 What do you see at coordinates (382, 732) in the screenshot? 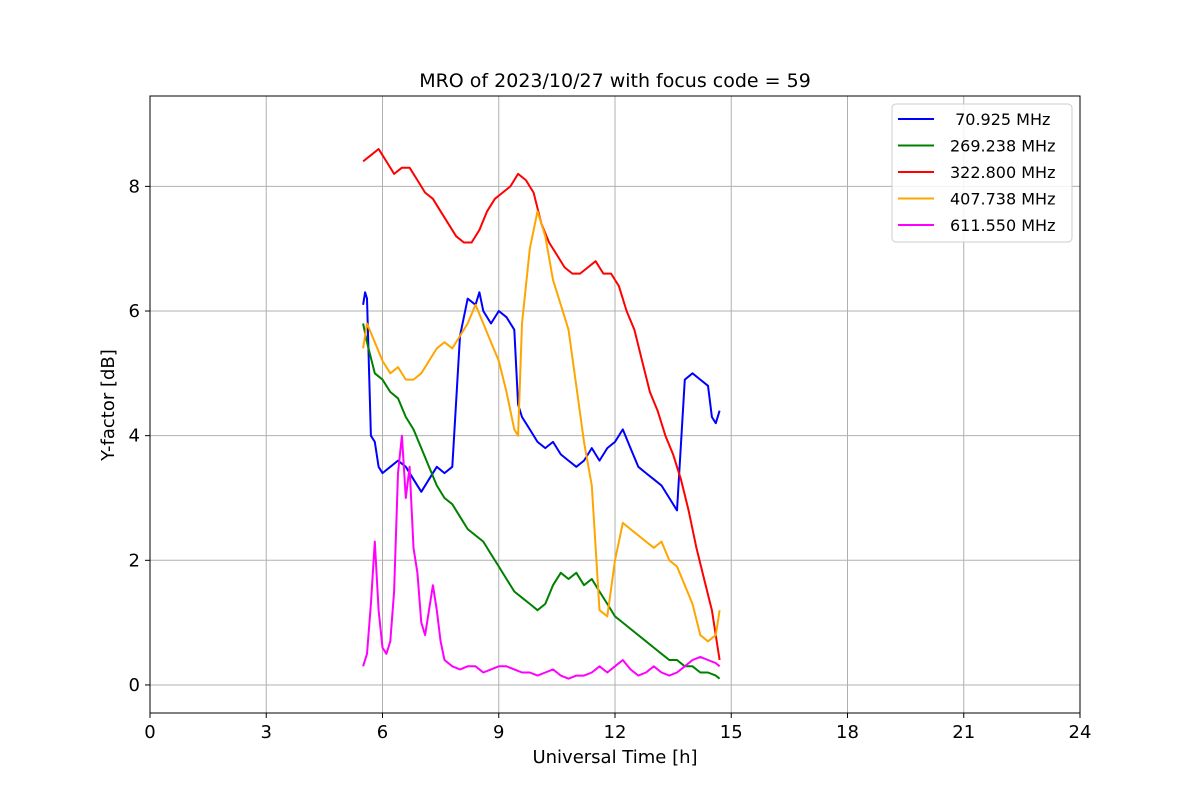
I see `x-tick-label: 6` at bounding box center [382, 732].